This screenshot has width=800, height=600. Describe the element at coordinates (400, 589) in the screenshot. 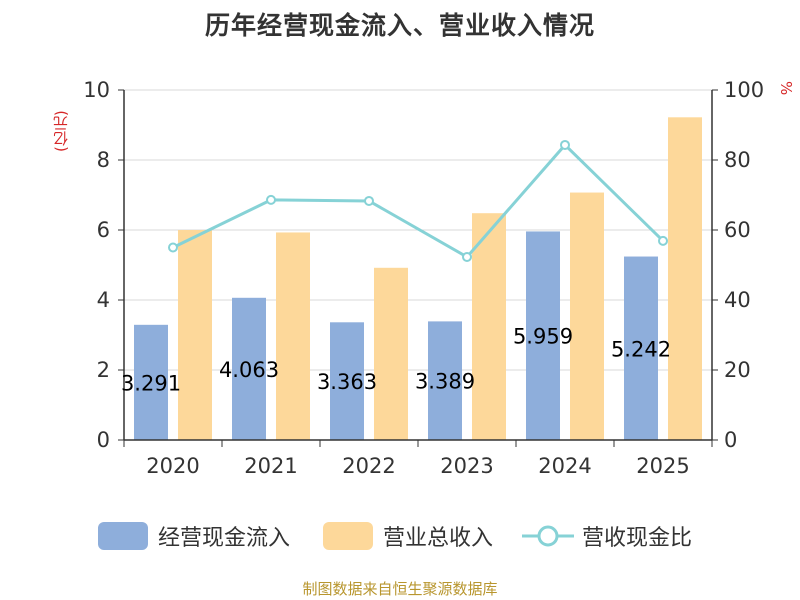

I see `data-source-note: 制图数据来自恒生聚源数据库` at that location.